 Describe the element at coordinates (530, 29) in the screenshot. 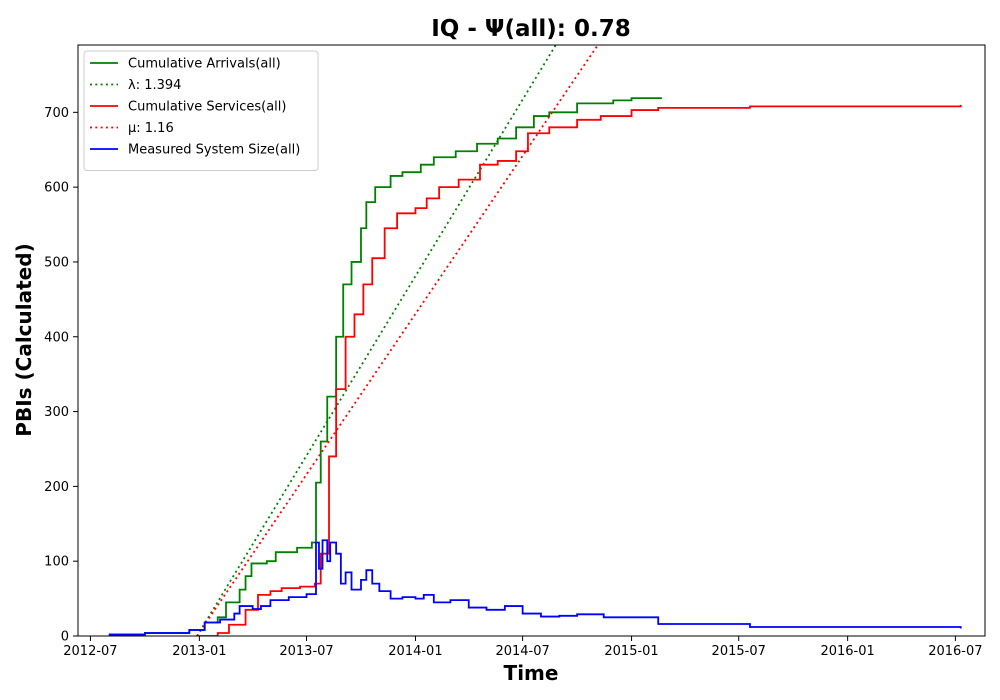

I see `chart-title: IQ - Ψ(all): 0.78` at that location.